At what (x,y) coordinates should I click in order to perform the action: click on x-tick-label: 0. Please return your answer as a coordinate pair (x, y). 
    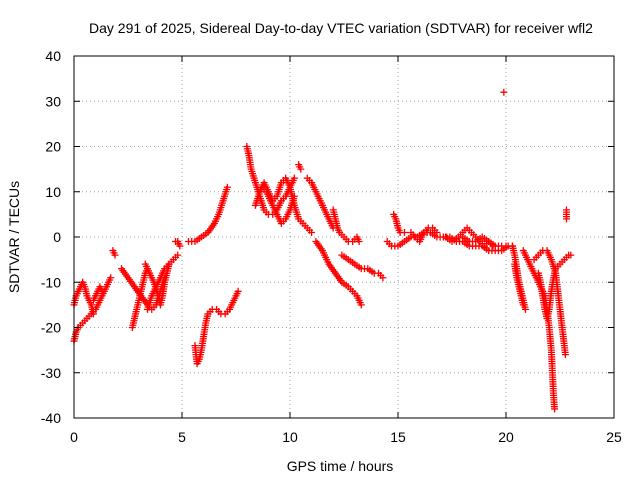
    Looking at the image, I should click on (74, 437).